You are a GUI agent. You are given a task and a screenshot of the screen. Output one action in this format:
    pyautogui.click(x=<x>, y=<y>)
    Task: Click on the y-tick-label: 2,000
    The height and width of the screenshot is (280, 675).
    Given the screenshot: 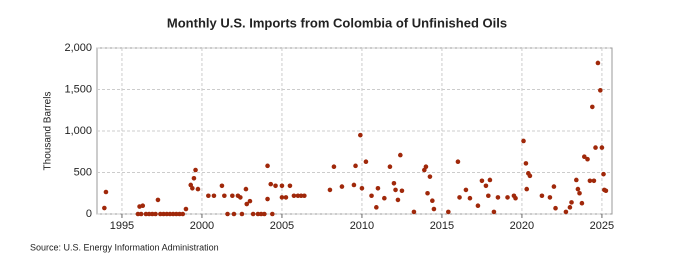 What is the action you would take?
    pyautogui.click(x=78, y=48)
    